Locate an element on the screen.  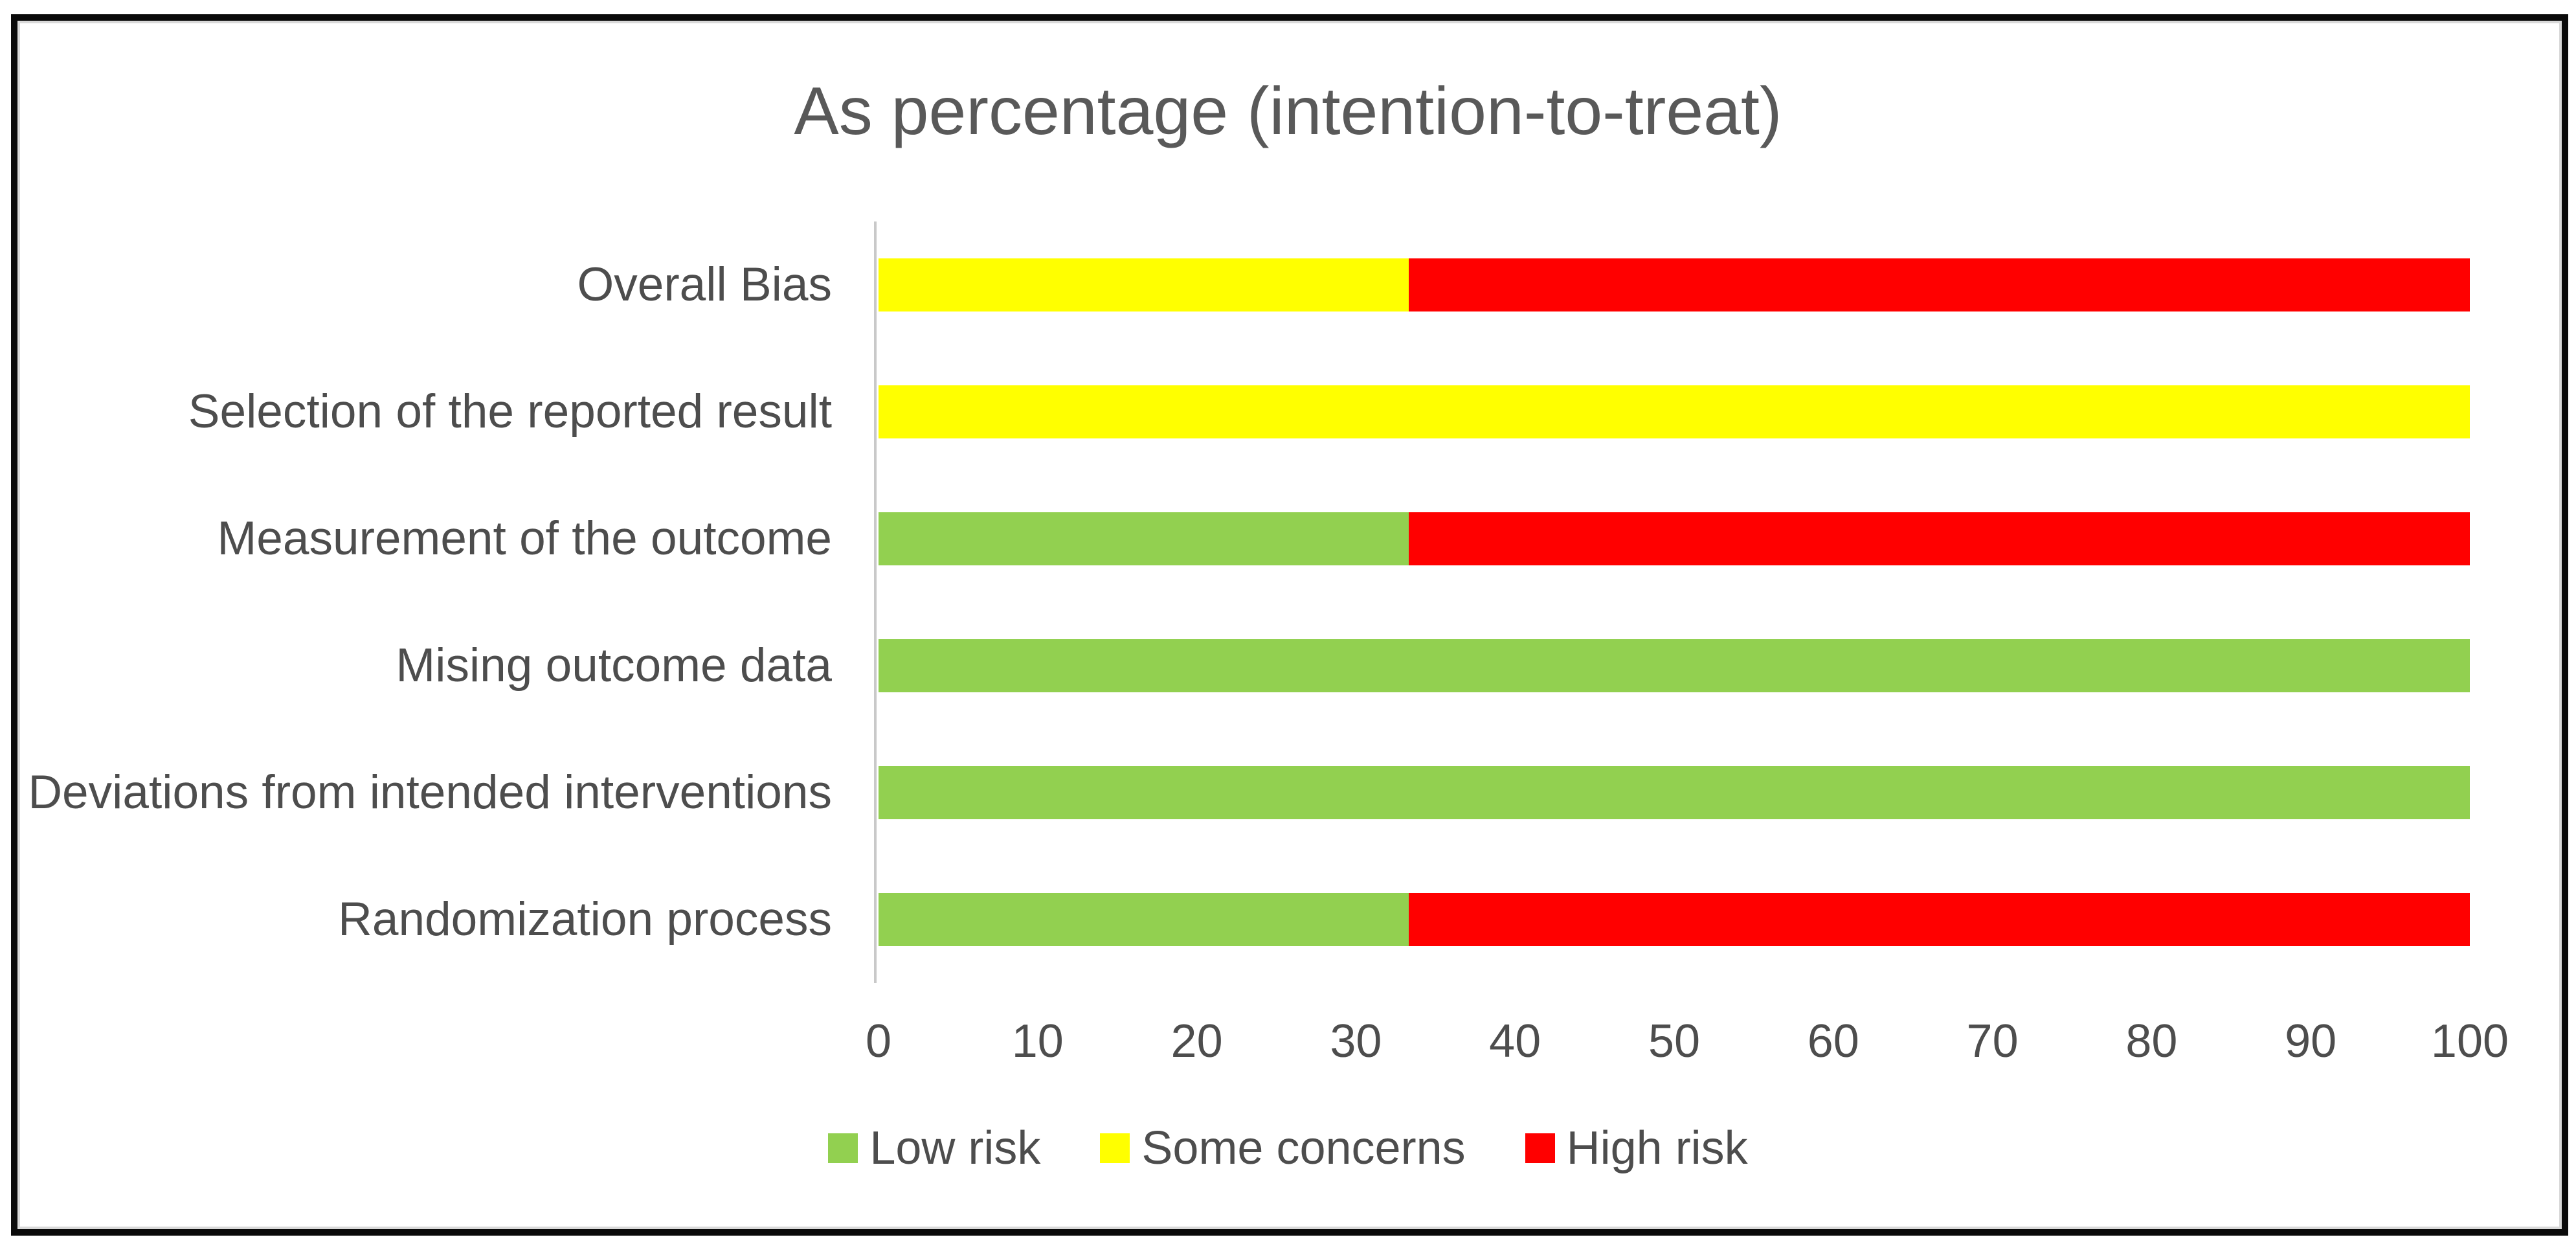
legend-swatch-high-risk is located at coordinates (1540, 1148).